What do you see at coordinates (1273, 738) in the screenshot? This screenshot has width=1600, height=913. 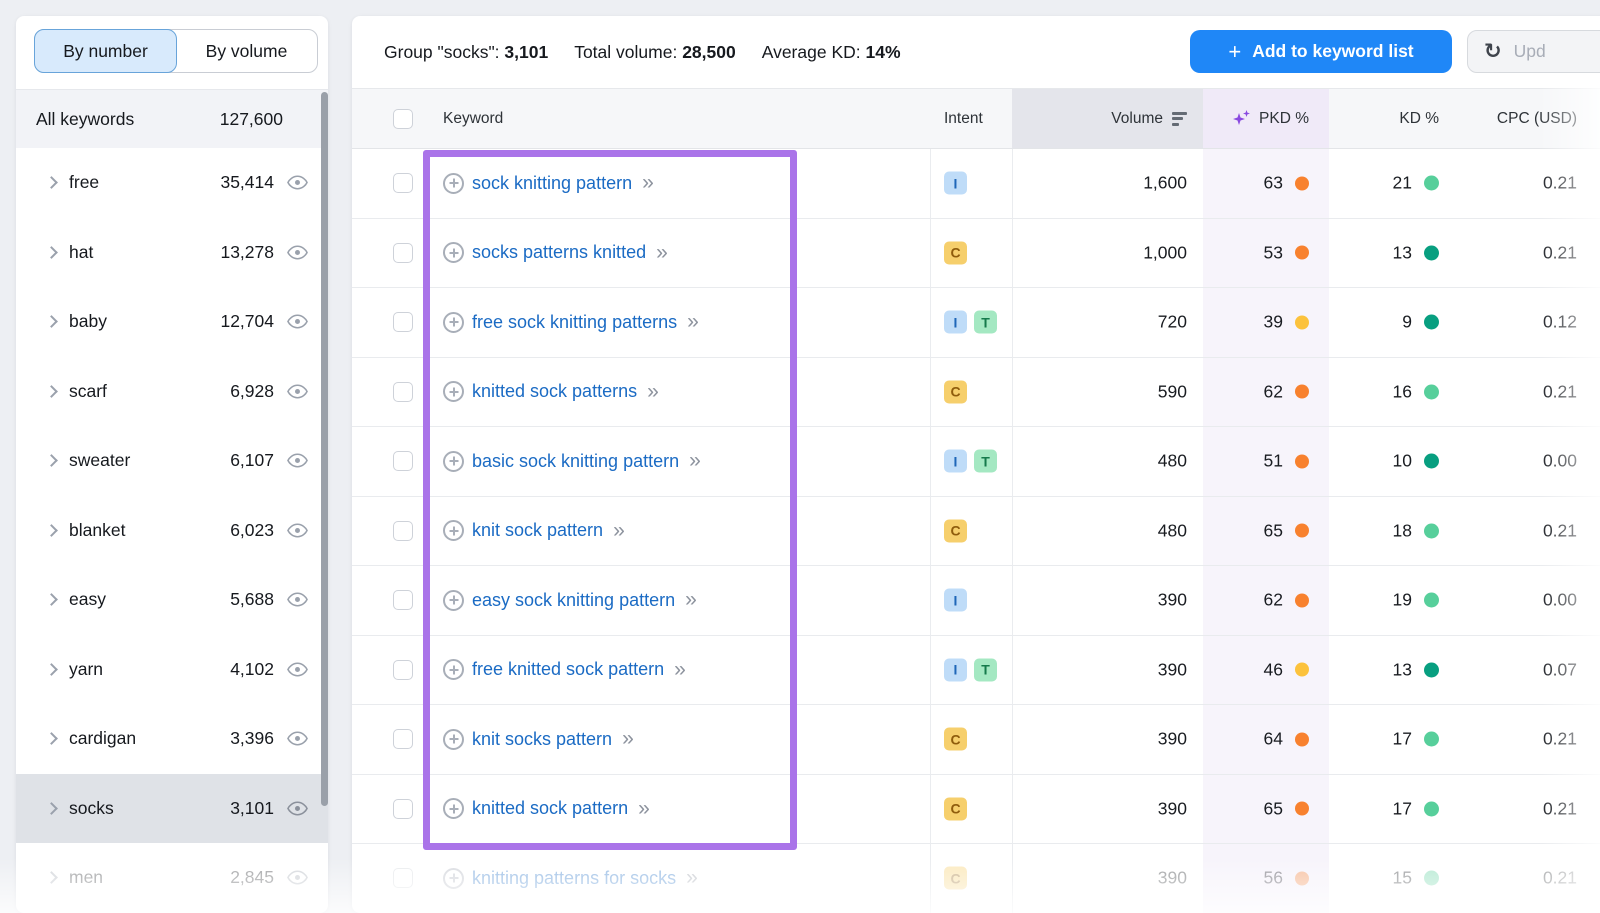 I see `pkd-value: 64` at bounding box center [1273, 738].